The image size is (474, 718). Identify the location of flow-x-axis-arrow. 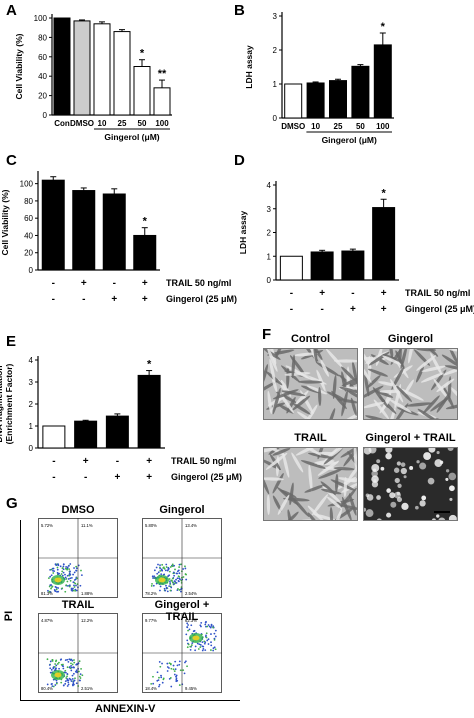
(130, 700).